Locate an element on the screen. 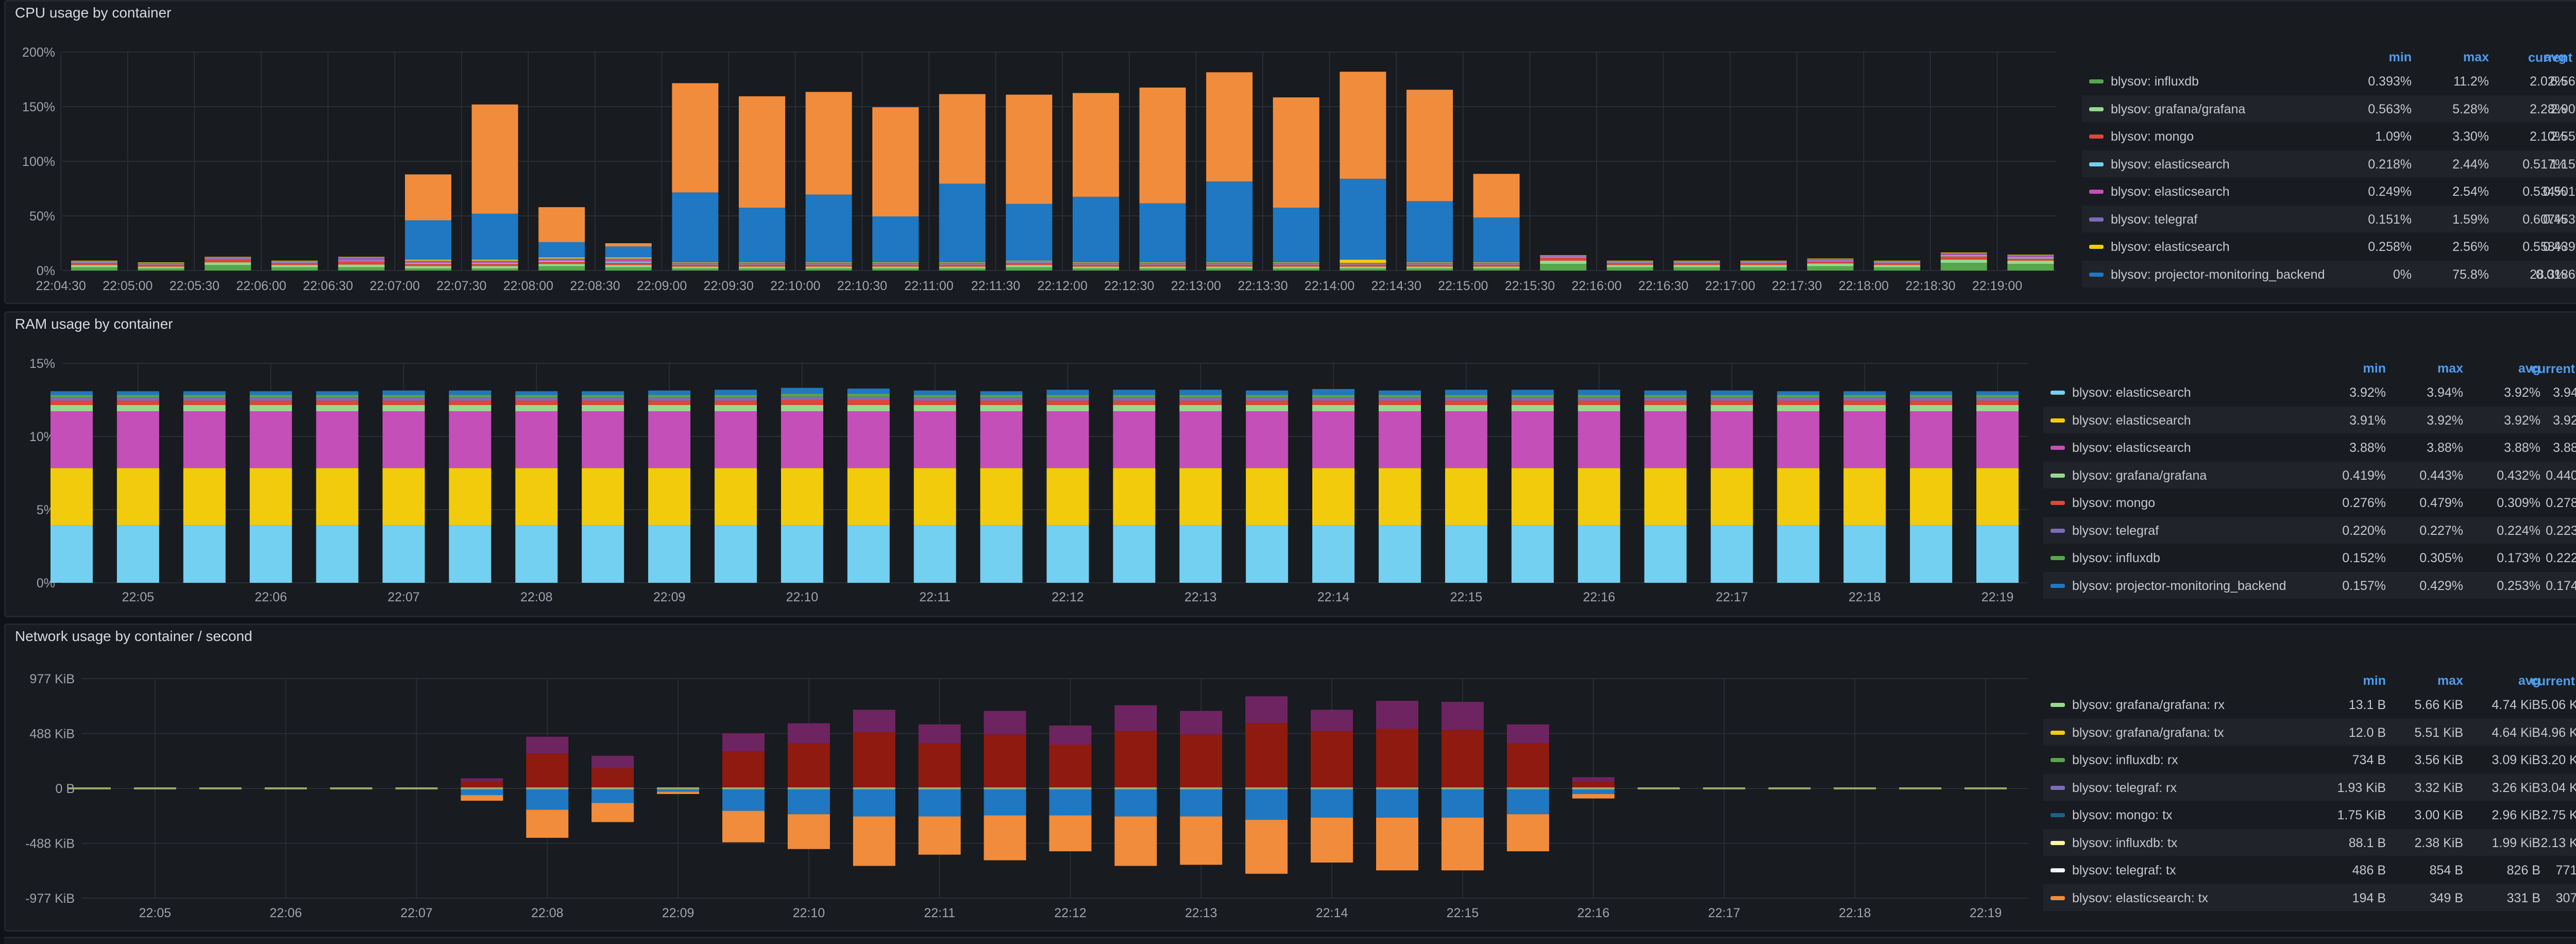 This screenshot has height=944, width=2576. y-tick-label: 15% is located at coordinates (42, 364).